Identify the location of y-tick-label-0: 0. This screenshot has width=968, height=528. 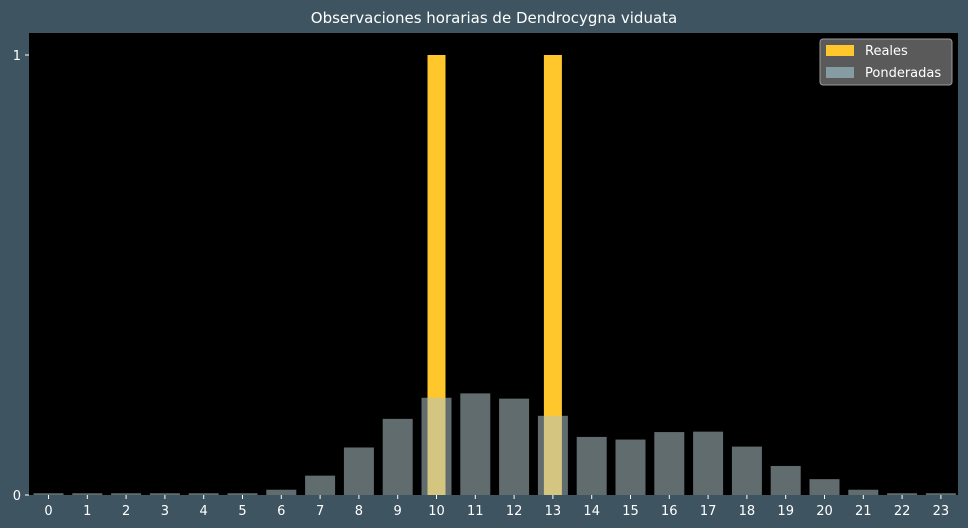
(17, 496).